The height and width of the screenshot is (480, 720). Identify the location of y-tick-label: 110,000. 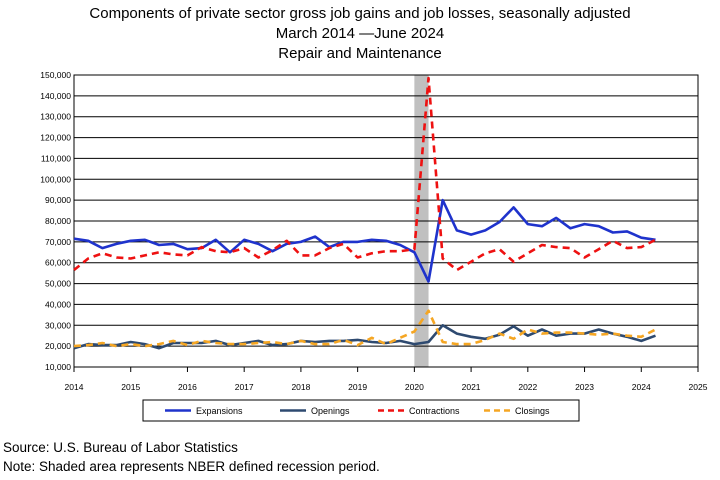
(56, 158).